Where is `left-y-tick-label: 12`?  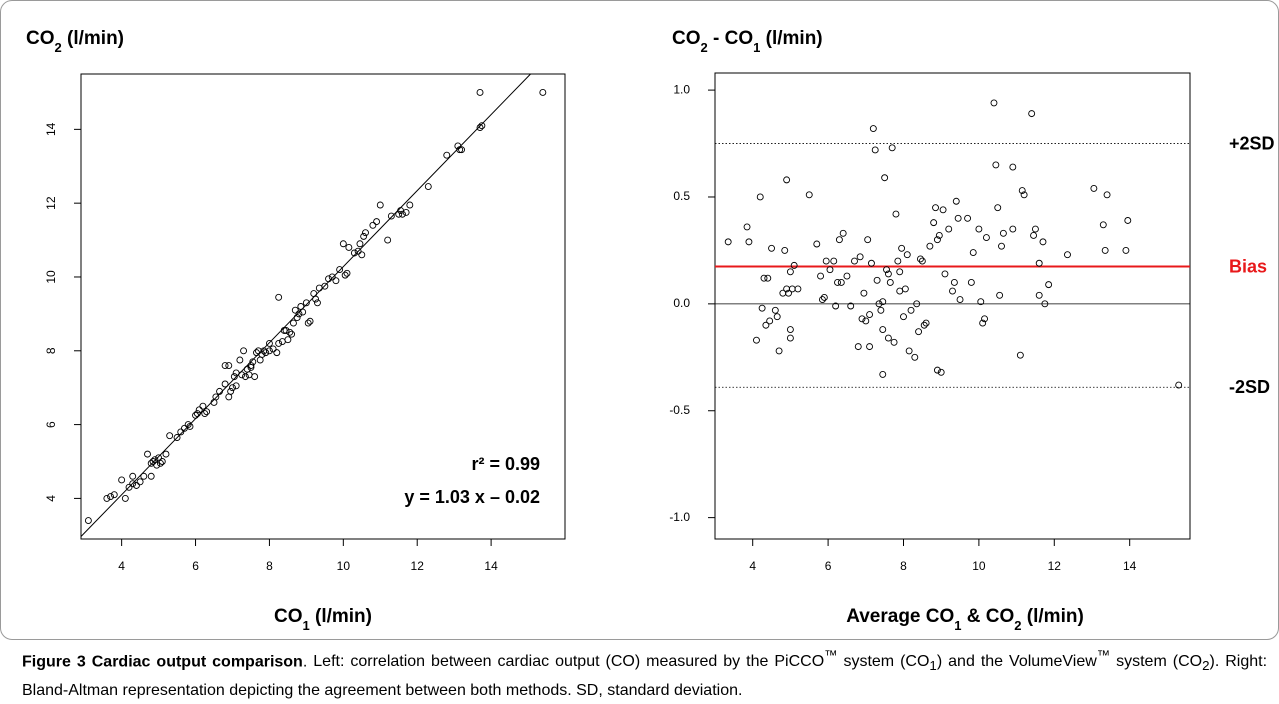 left-y-tick-label: 12 is located at coordinates (51, 203).